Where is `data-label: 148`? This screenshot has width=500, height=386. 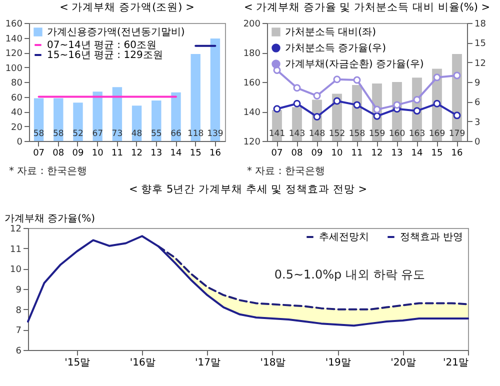
data-label: 148 is located at coordinates (317, 134).